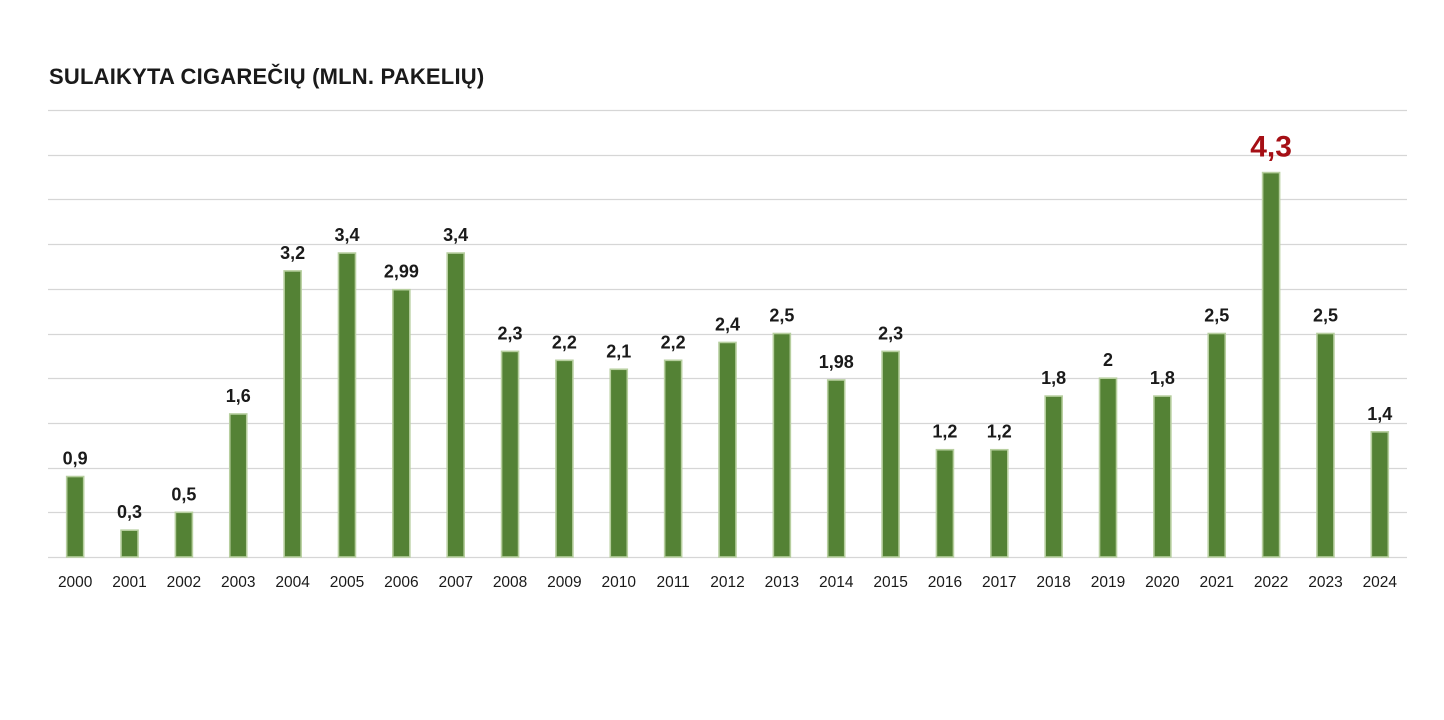 This screenshot has width=1444, height=720. I want to click on data-label-2022: 4,3, so click(1271, 147).